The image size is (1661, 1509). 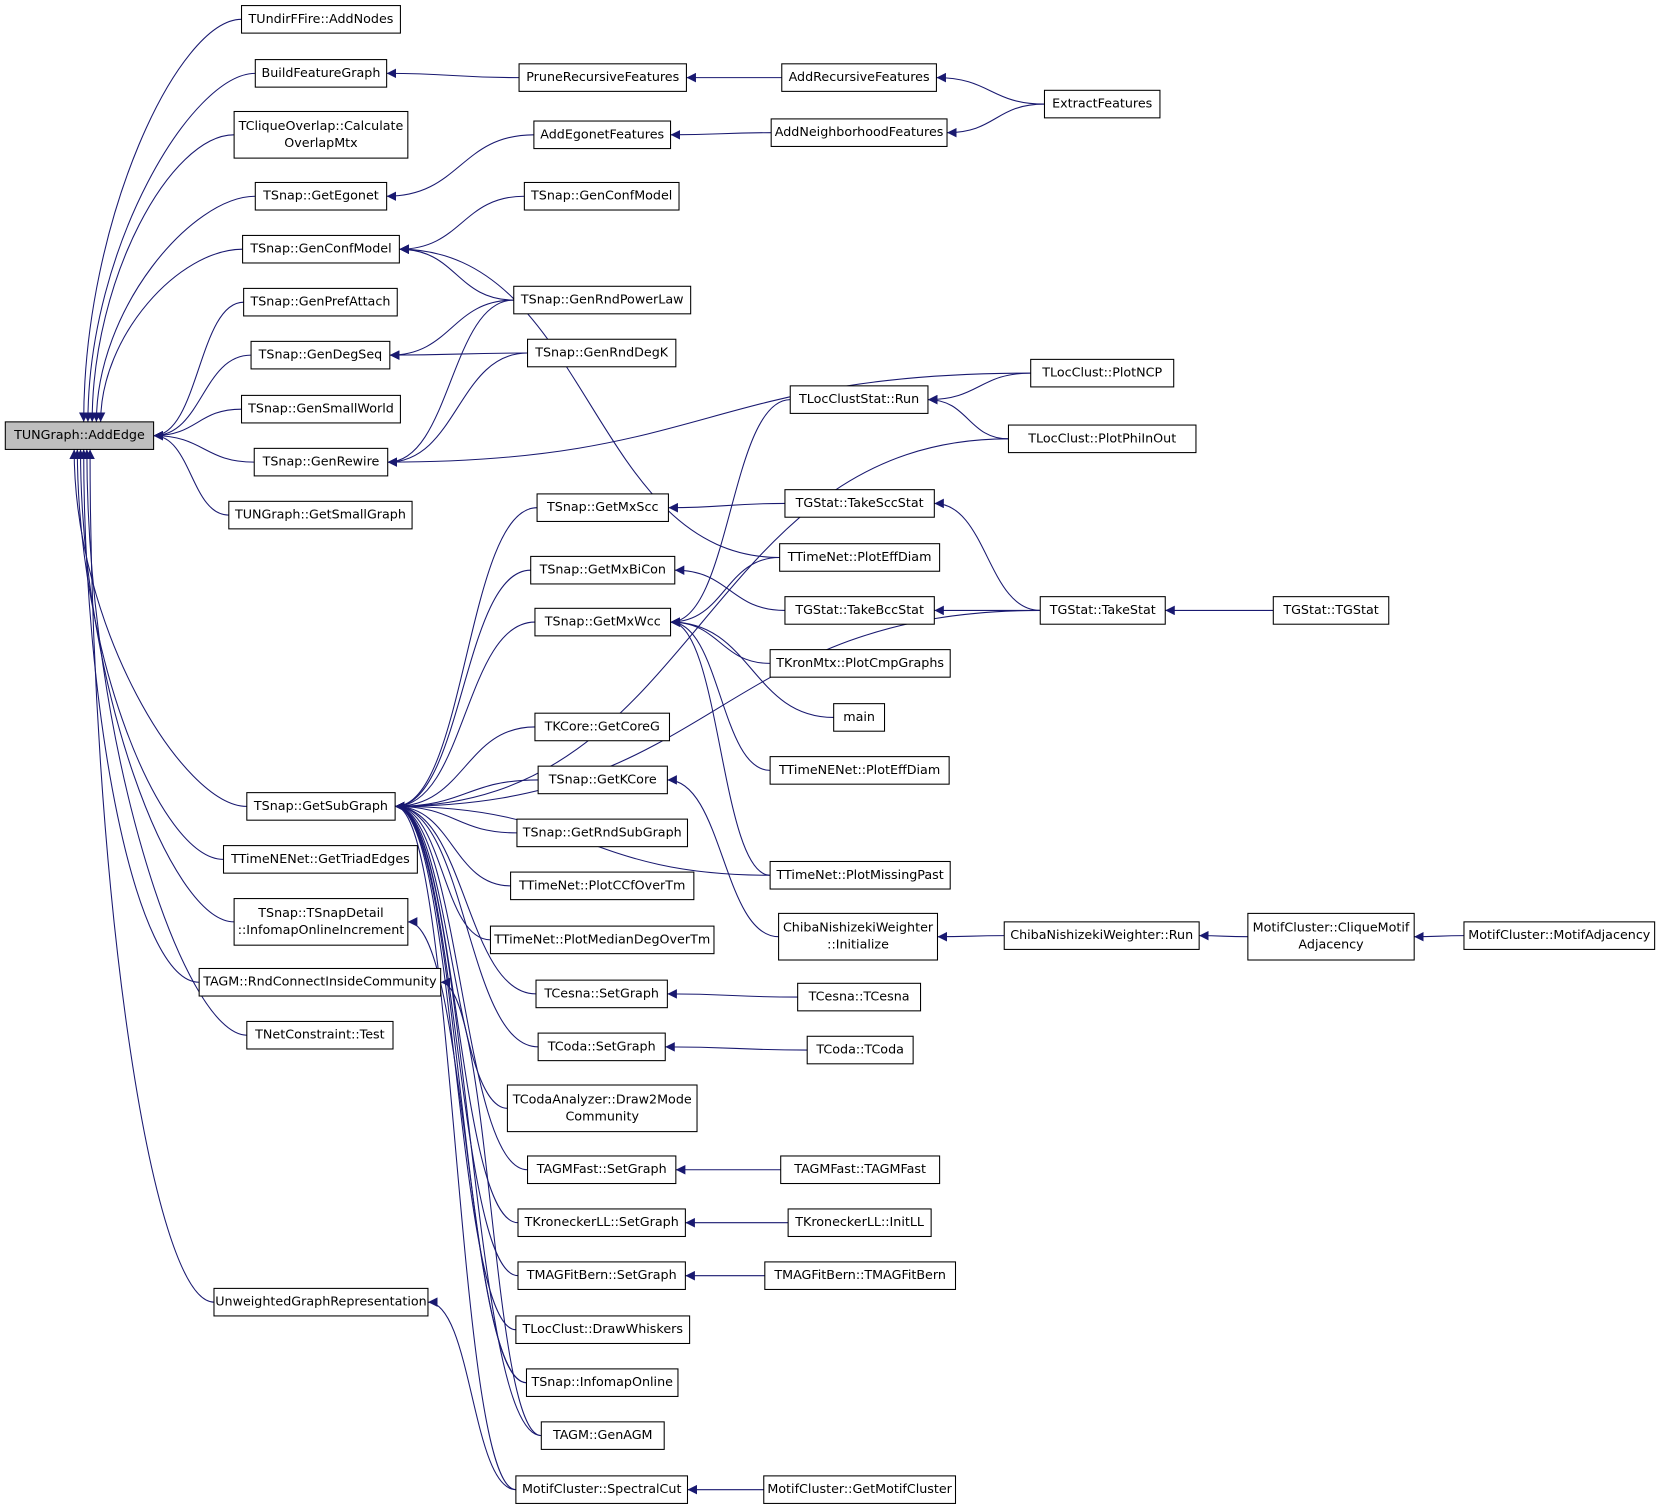 I want to click on graph-node: TGStat::TGStat, so click(x=1331, y=610).